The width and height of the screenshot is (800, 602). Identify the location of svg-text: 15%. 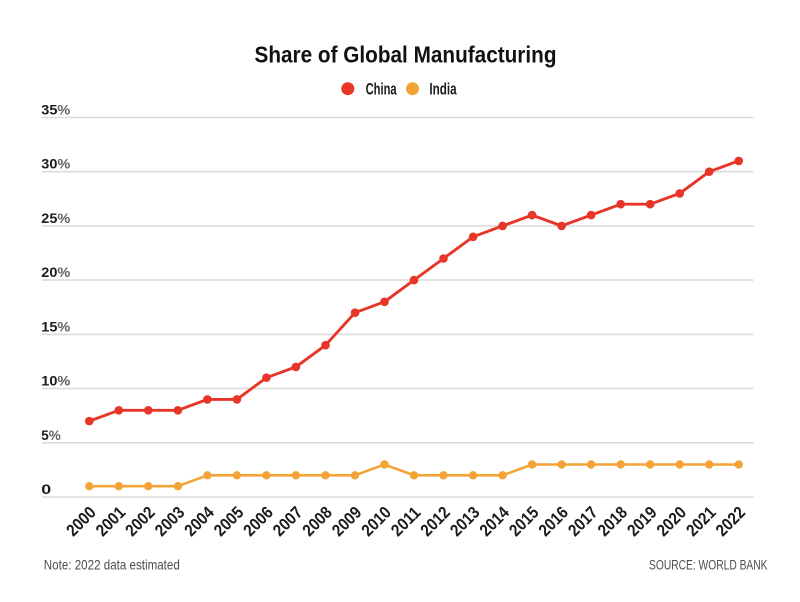
(56, 326).